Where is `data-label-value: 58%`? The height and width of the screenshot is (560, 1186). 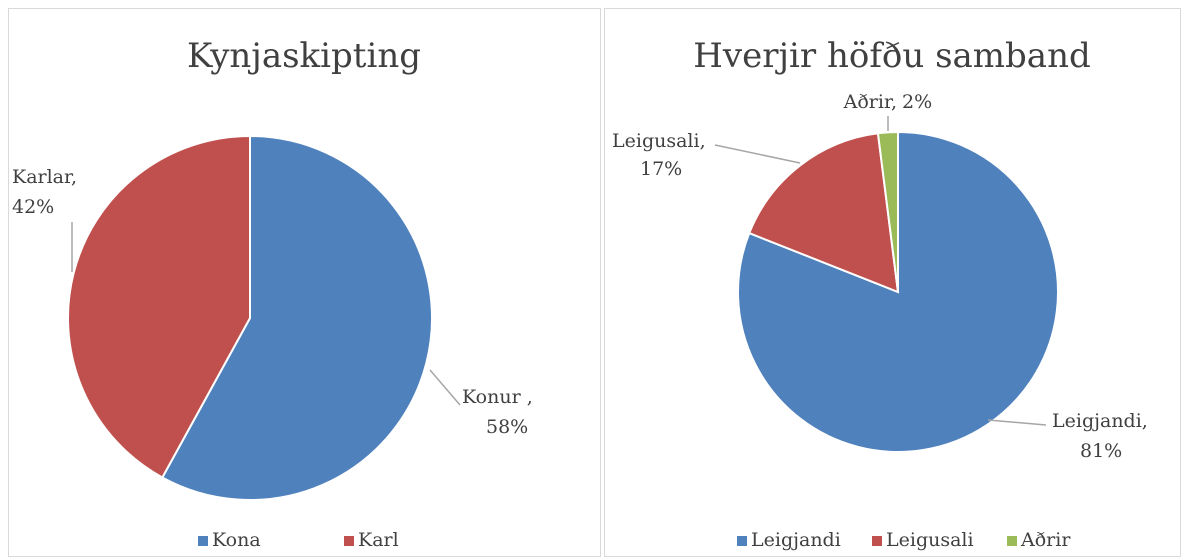 data-label-value: 58% is located at coordinates (507, 427).